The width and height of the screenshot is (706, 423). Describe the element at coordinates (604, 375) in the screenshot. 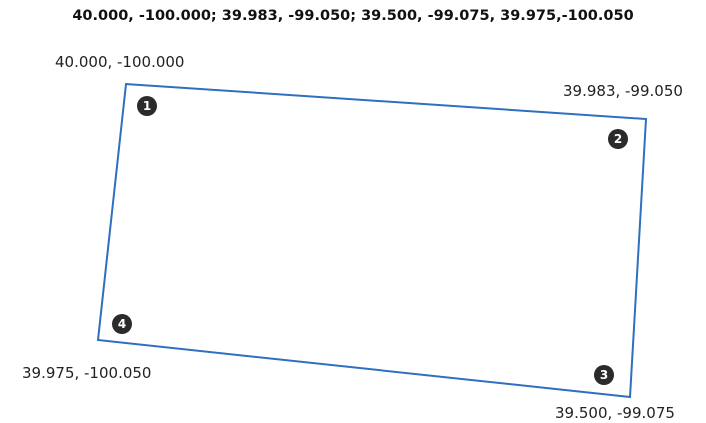

I see `corner-3-marker: 3` at that location.